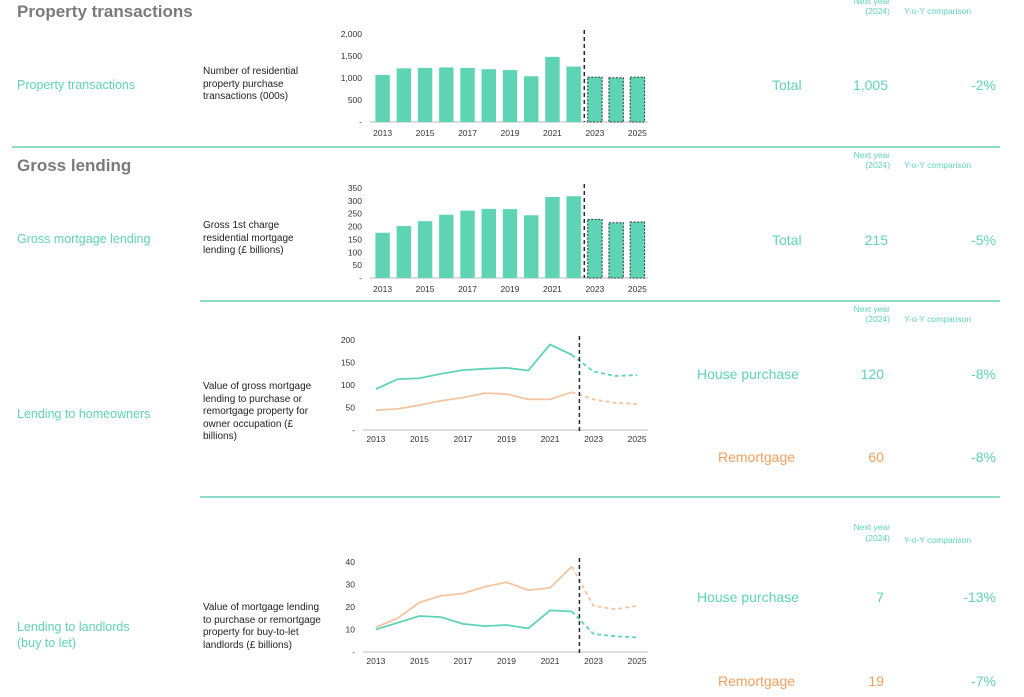 The width and height of the screenshot is (1024, 697). Describe the element at coordinates (351, 630) in the screenshot. I see `y-tick-label: 10` at that location.